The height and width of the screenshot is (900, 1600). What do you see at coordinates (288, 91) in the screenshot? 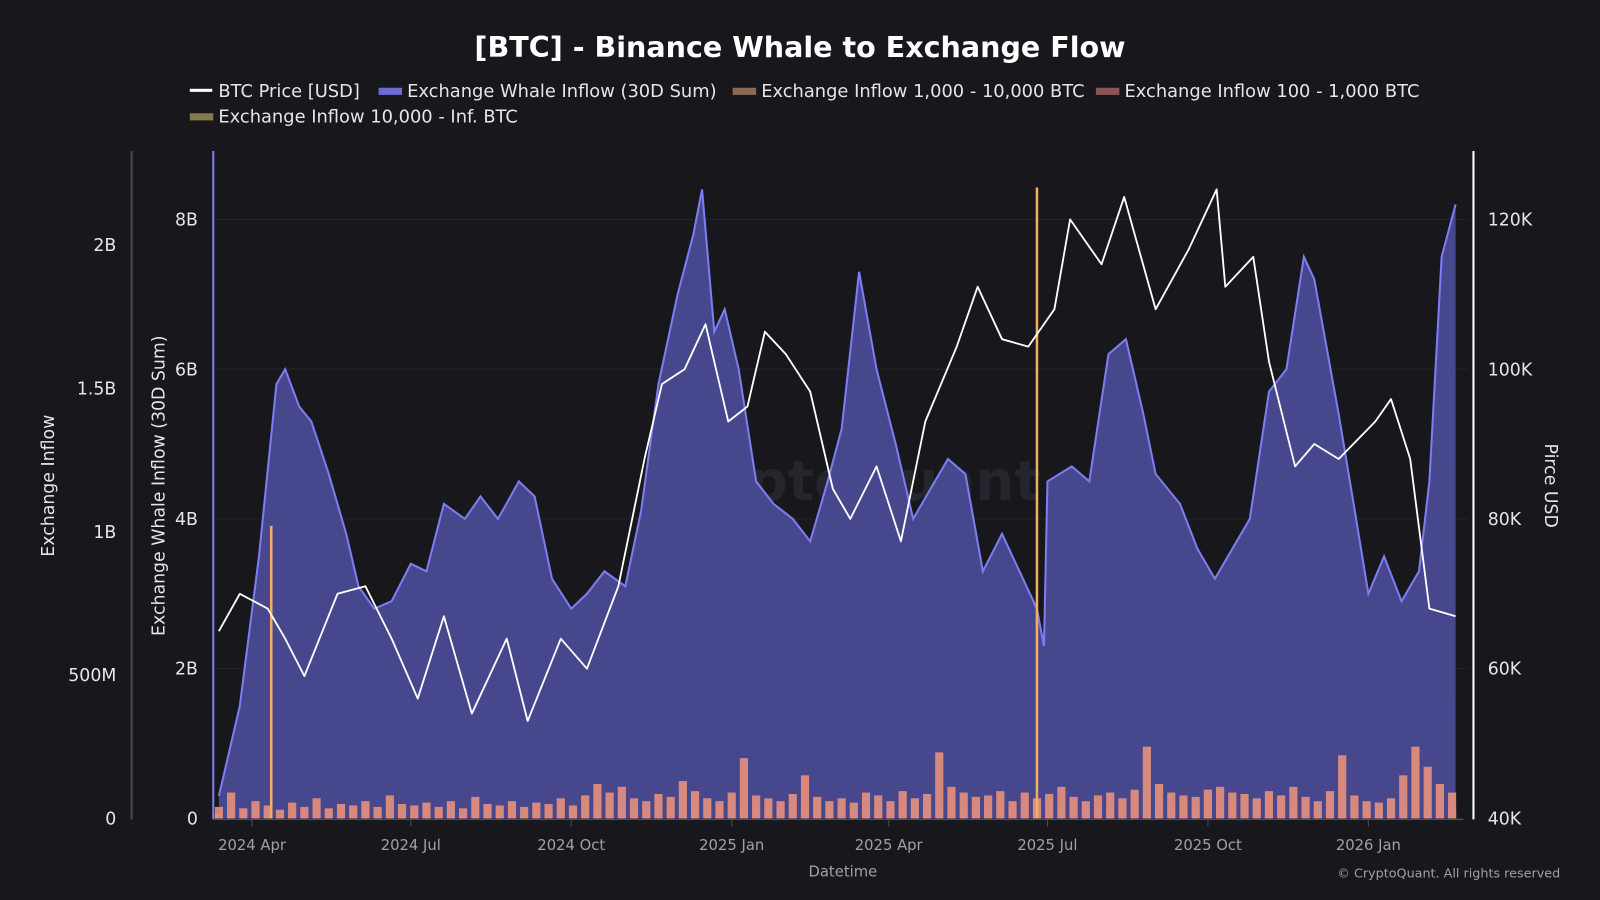
I see `legend-label: BTC Price [USD]` at bounding box center [288, 91].